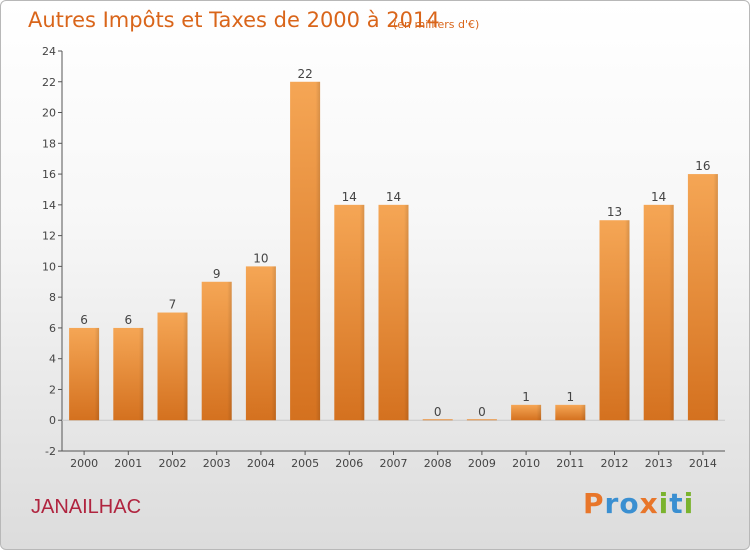  Describe the element at coordinates (84, 463) in the screenshot. I see `x-tick-label: 2000` at that location.